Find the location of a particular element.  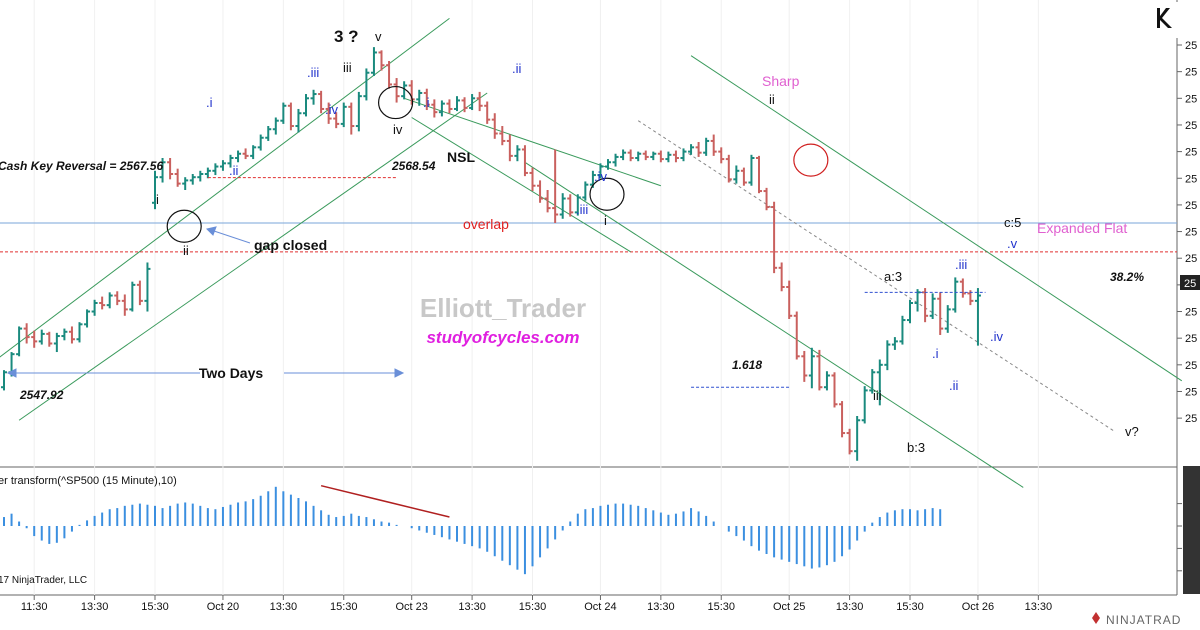

last-price-label: 25 is located at coordinates (1190, 284).